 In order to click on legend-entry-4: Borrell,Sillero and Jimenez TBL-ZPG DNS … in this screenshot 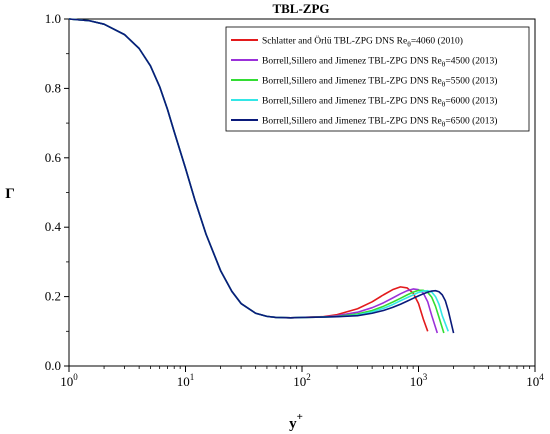, I will do `click(379, 102)`.